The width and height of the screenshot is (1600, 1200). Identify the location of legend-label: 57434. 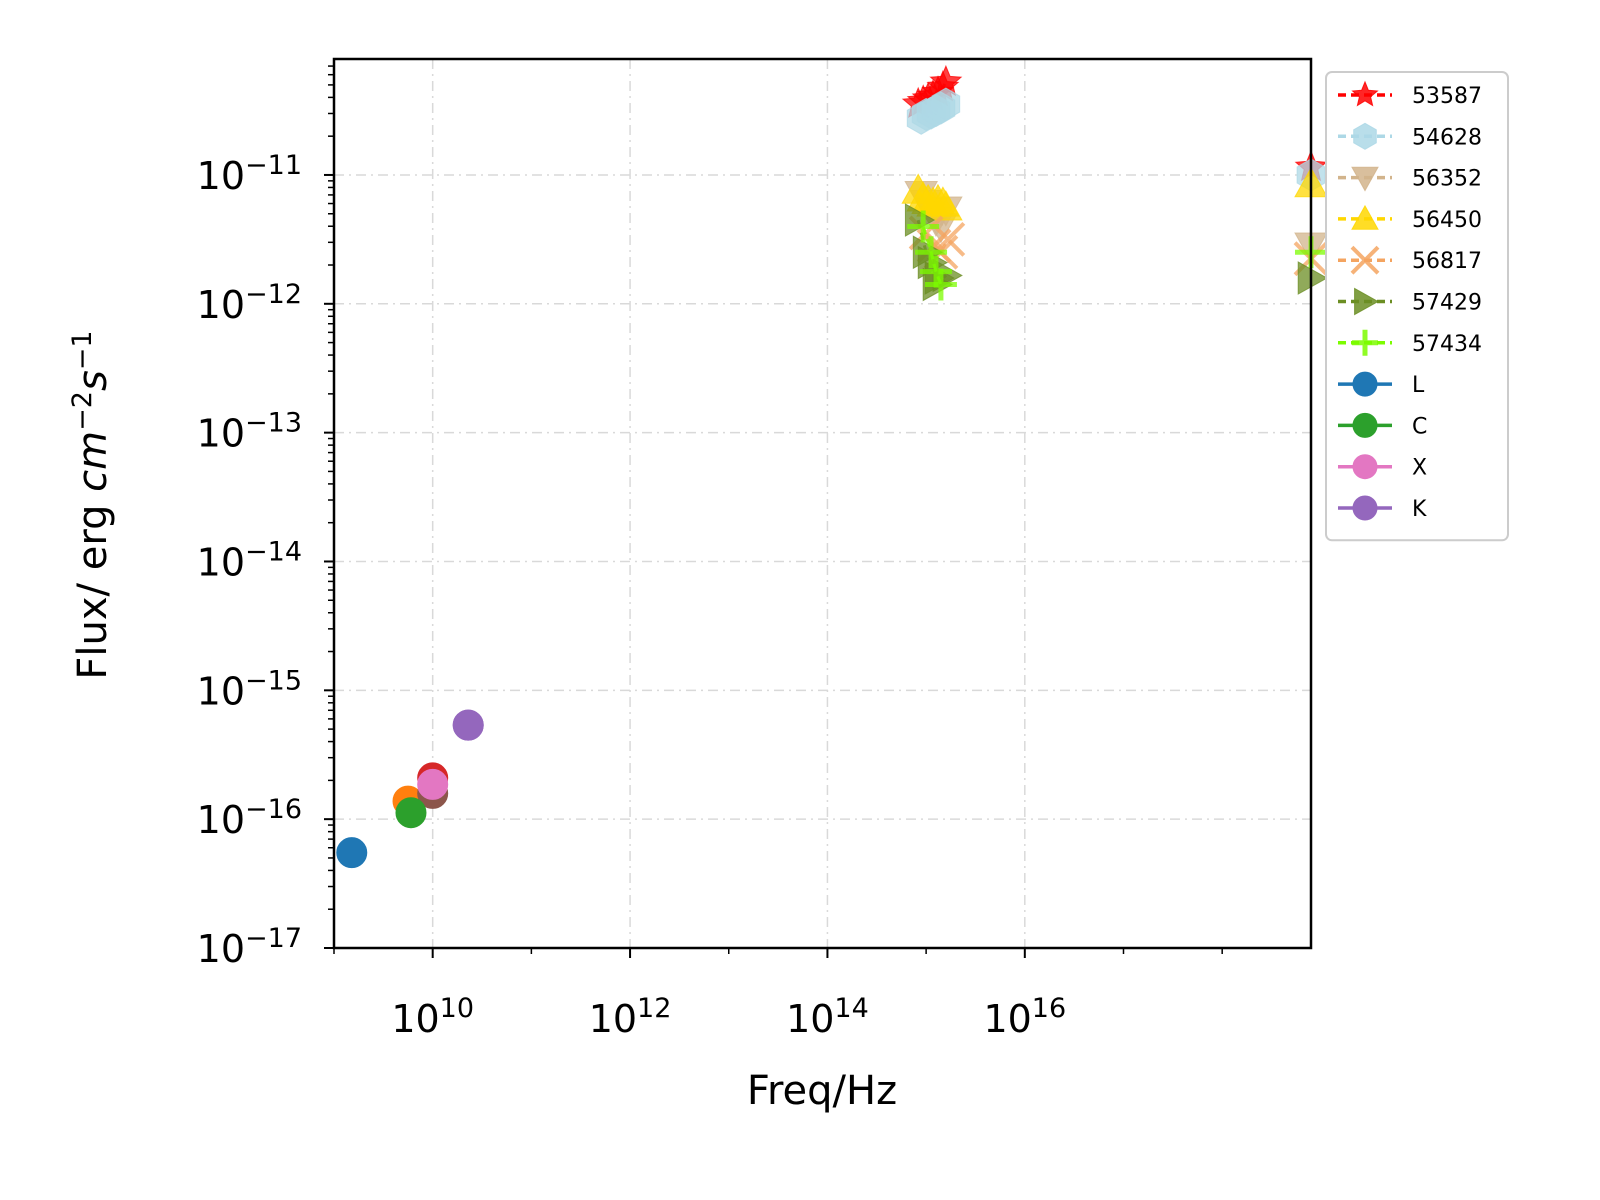
(1447, 344).